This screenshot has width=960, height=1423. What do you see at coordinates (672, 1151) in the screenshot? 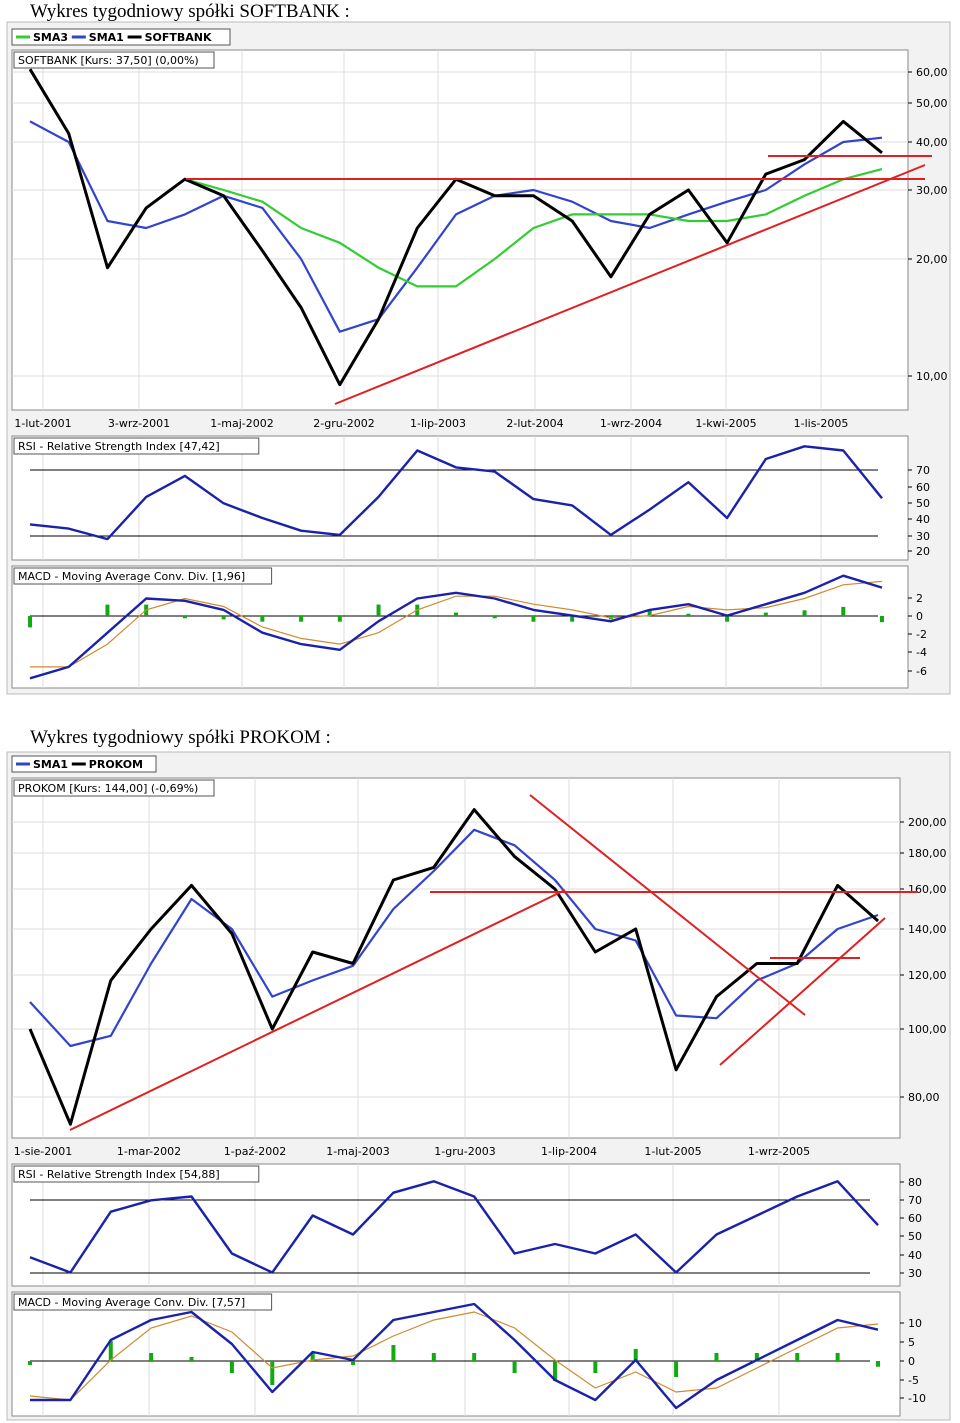
I see `date-tick-label: 1-lut-2005` at bounding box center [672, 1151].